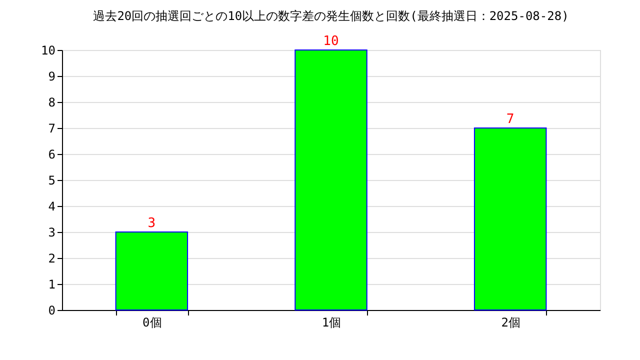 The image size is (640, 360). What do you see at coordinates (332, 323) in the screenshot?
I see `x-tick-label: 1個` at bounding box center [332, 323].